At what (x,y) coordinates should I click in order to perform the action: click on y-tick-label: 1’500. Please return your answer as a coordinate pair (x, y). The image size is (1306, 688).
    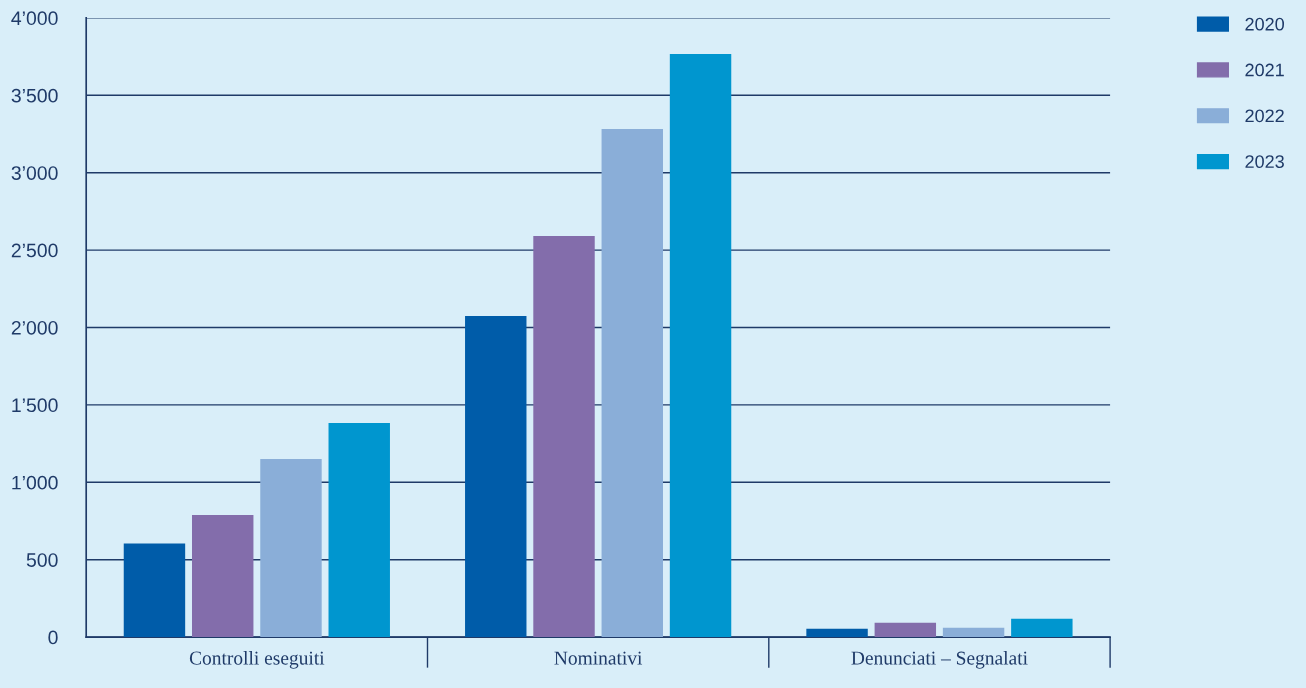
    Looking at the image, I should click on (35, 405).